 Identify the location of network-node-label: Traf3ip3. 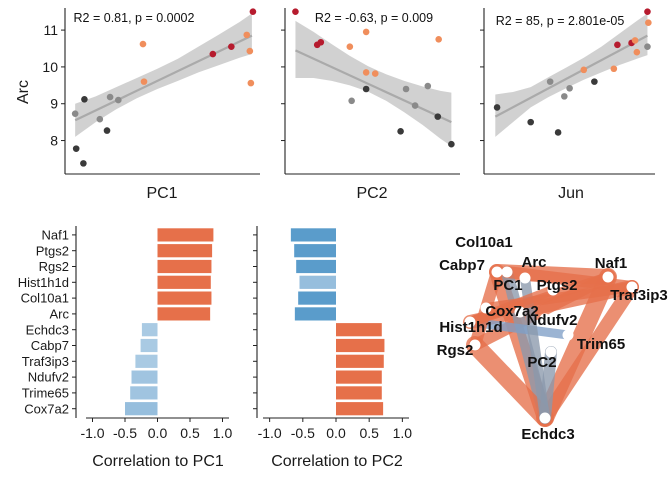
(639, 295).